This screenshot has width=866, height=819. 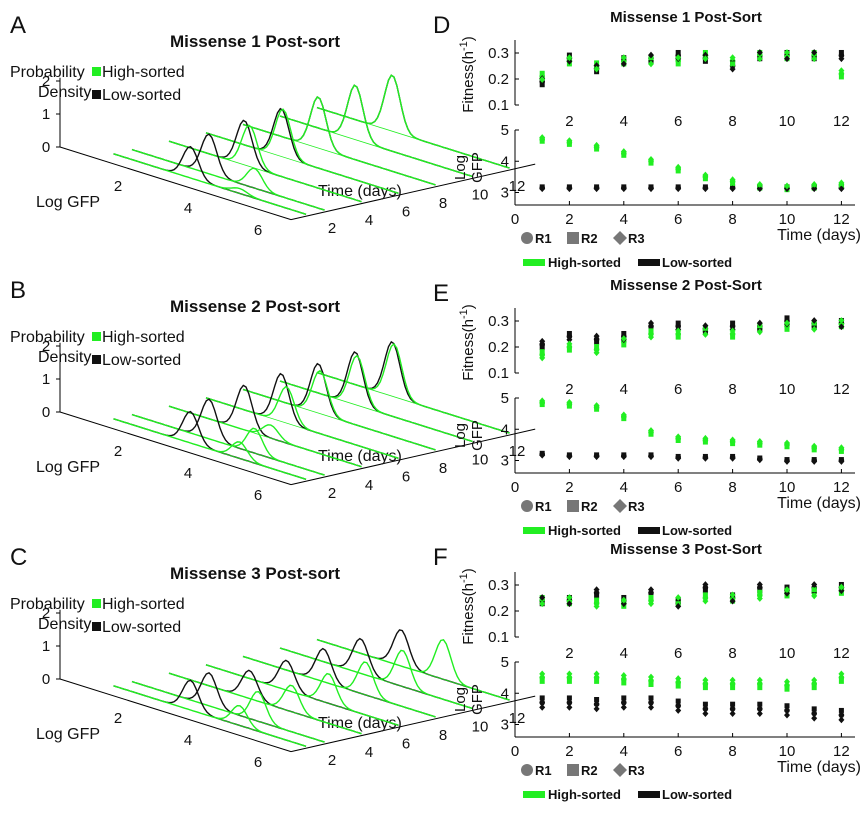 I want to click on legend-marker-label: R3, so click(x=636, y=770).